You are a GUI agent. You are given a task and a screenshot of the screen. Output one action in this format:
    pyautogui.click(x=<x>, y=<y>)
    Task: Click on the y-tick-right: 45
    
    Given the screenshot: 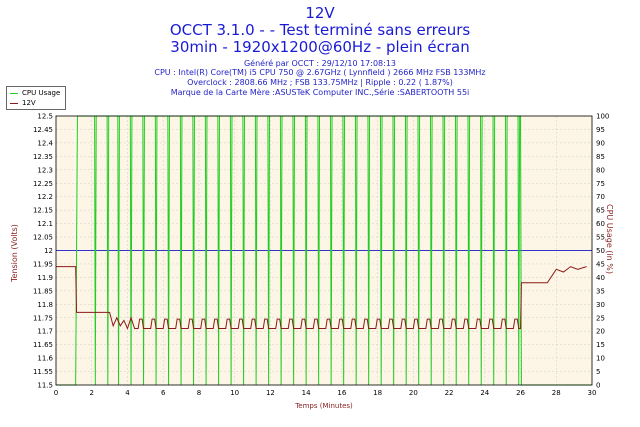 What is the action you would take?
    pyautogui.click(x=600, y=264)
    